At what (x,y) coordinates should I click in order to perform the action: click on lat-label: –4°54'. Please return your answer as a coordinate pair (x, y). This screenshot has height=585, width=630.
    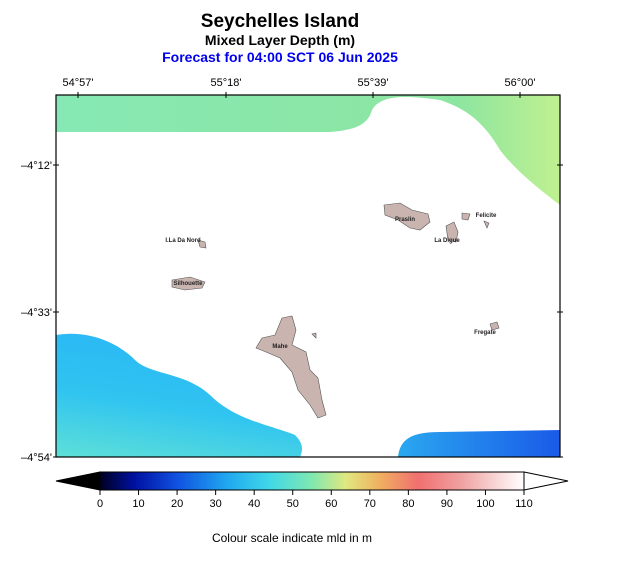
    Looking at the image, I should click on (36, 458).